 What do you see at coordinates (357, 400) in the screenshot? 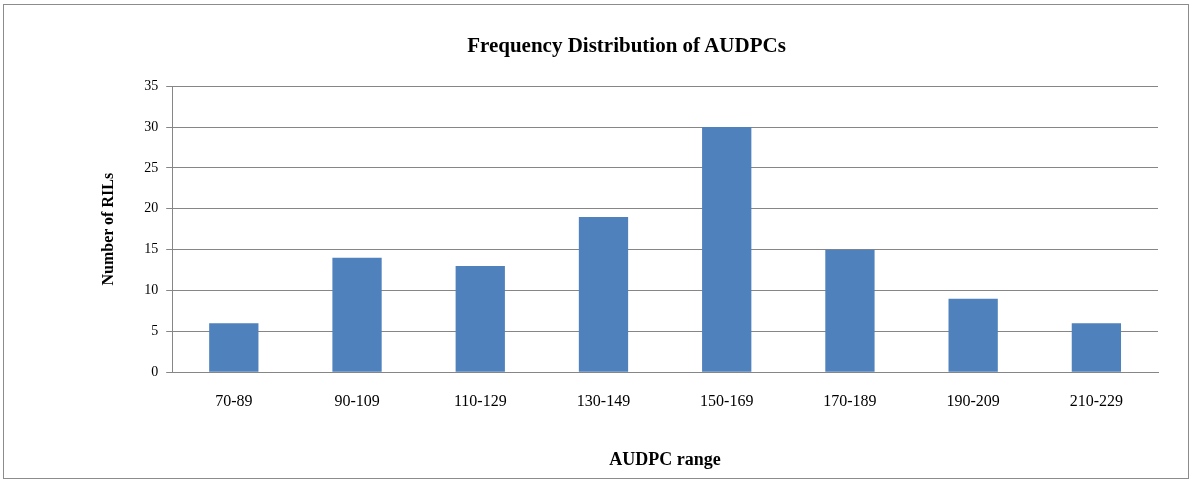
I see `x-tick-label: 90-109` at bounding box center [357, 400].